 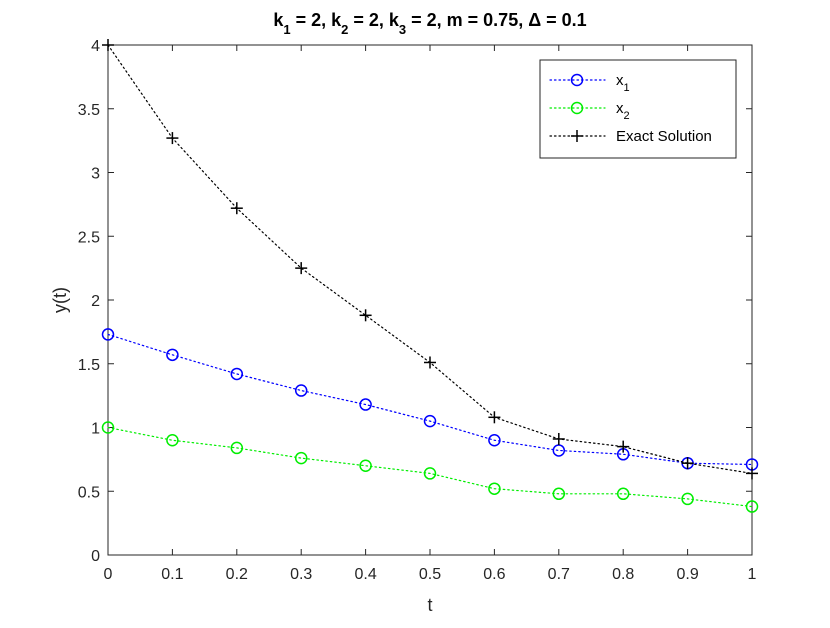 I want to click on y-tick-label: 2, so click(x=95, y=301).